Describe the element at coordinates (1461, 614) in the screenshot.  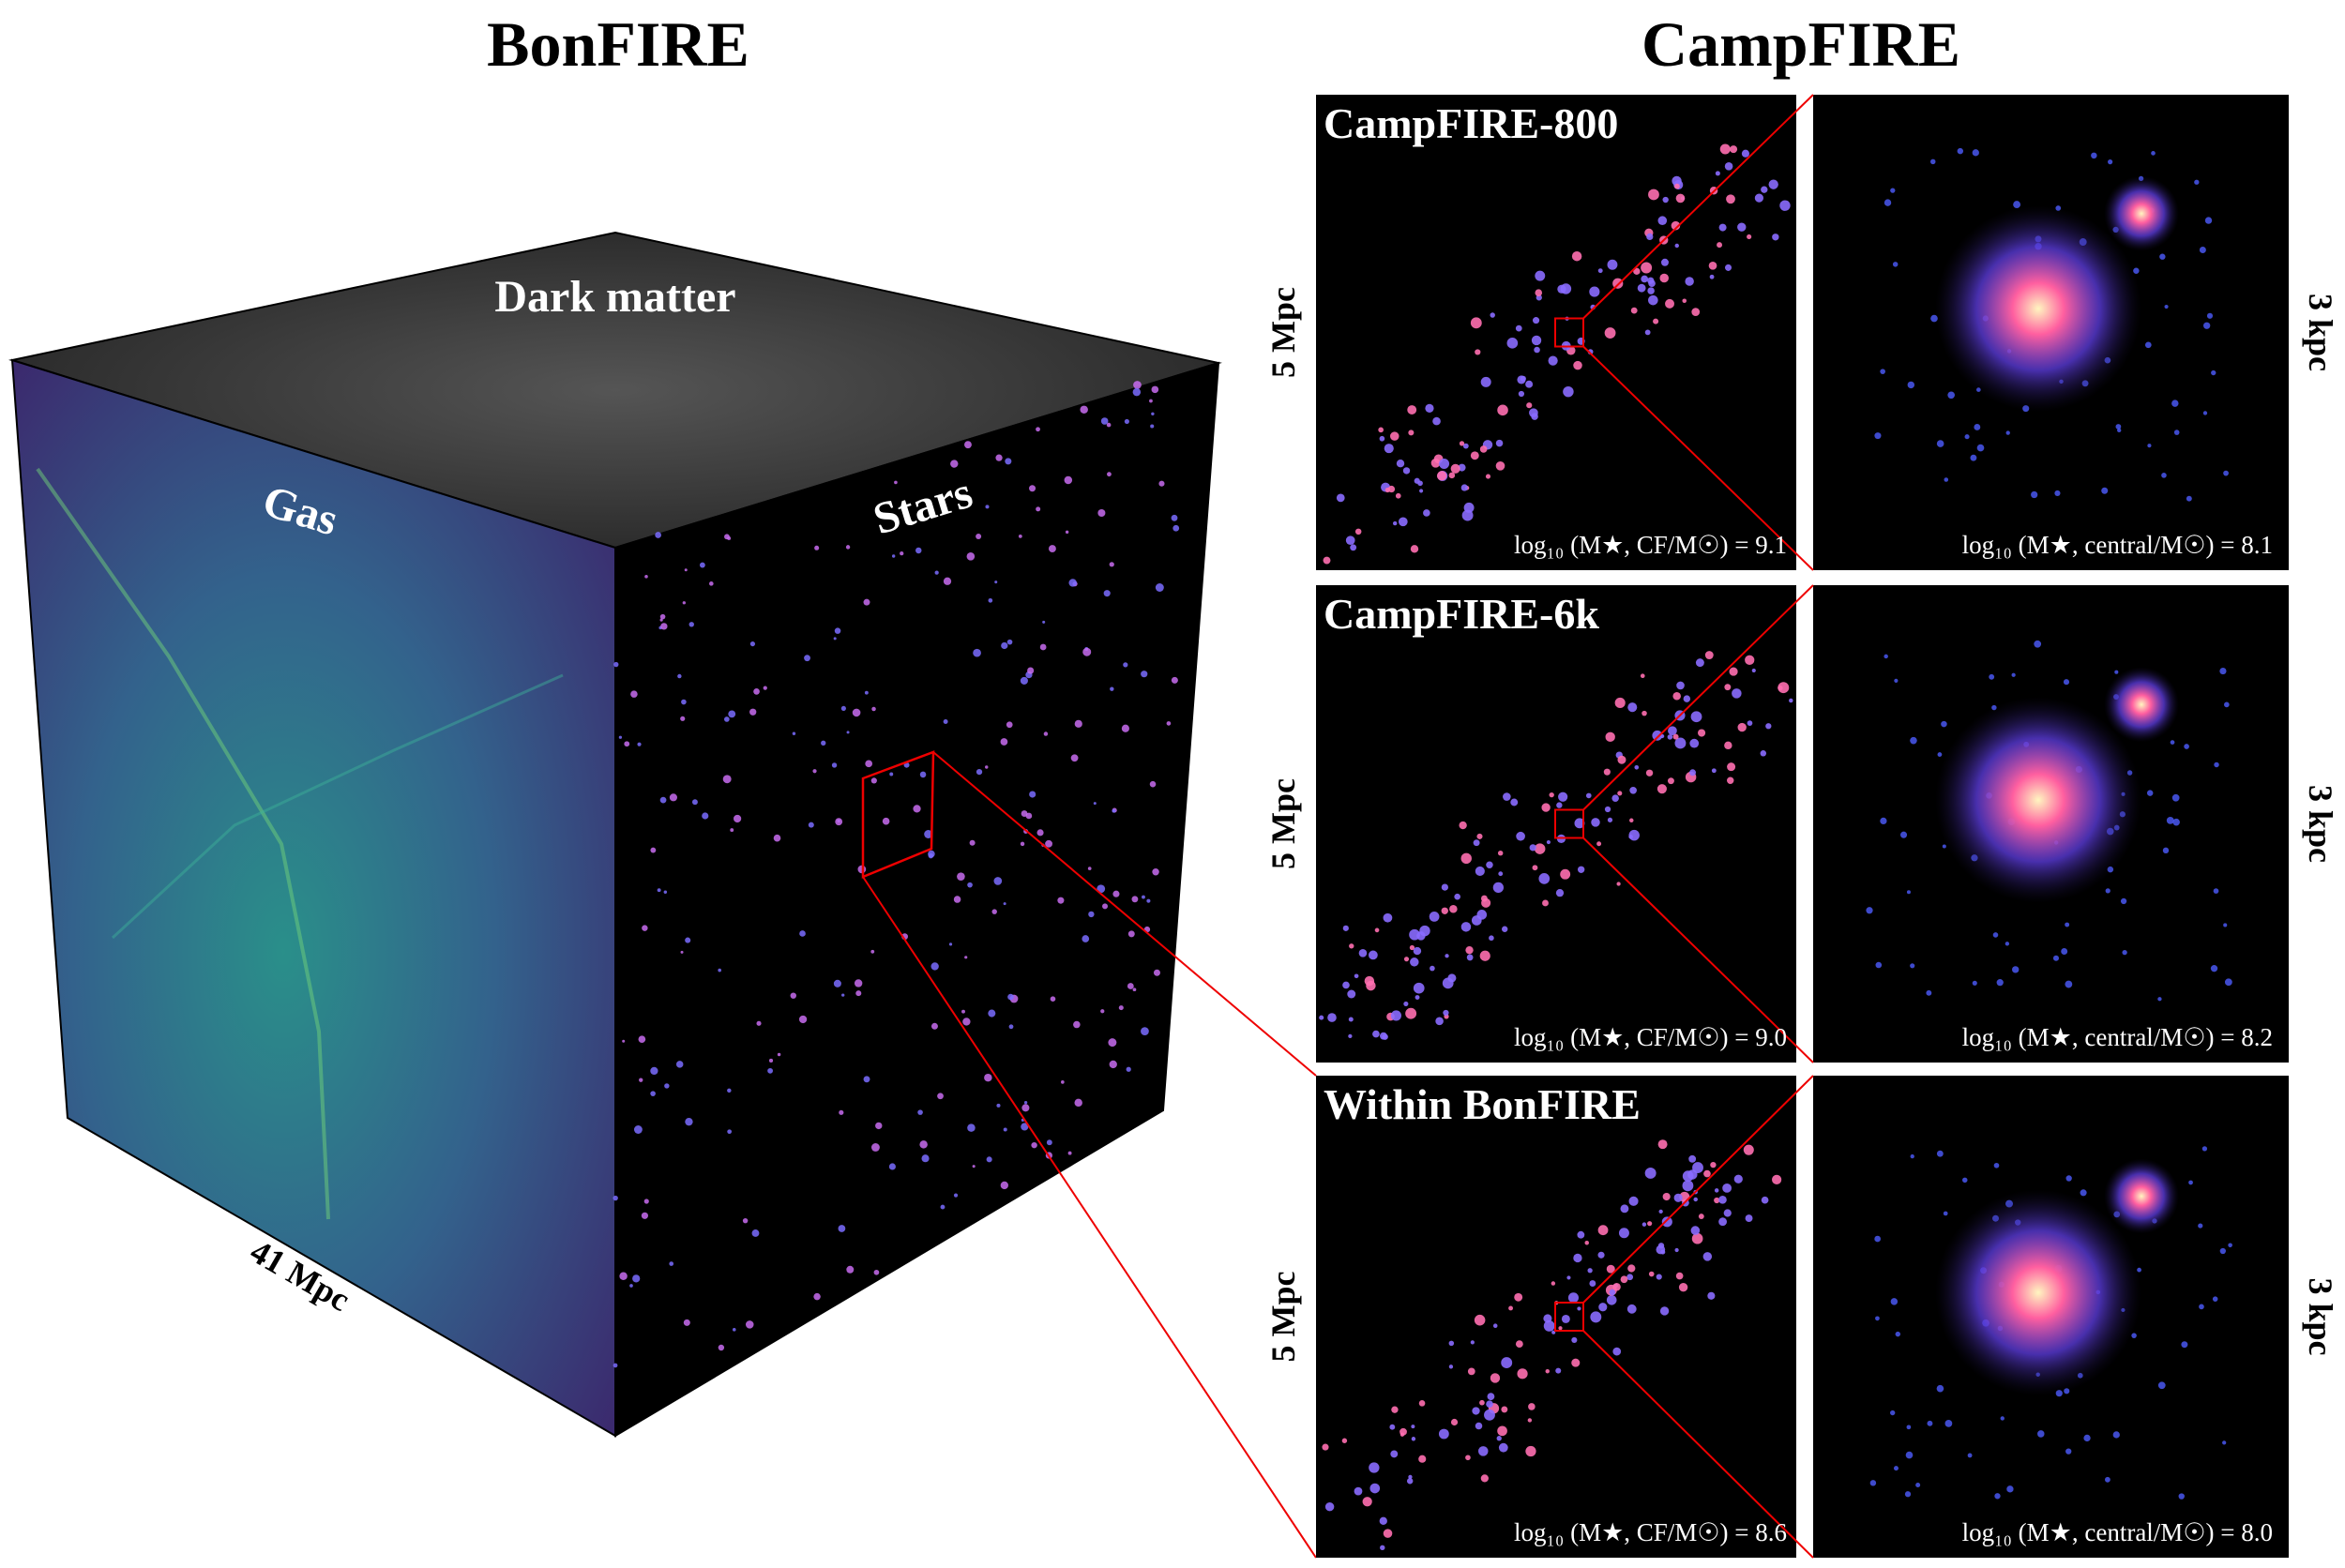
I see `panel-label: CampFIRE-6k` at that location.